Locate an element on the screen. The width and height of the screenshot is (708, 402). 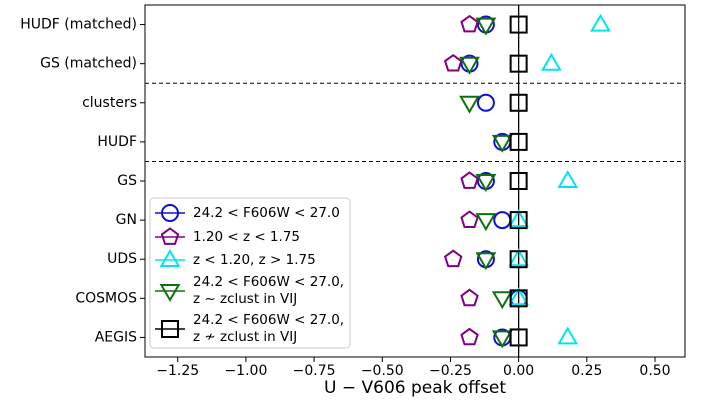
y-tick-label: COSMOS is located at coordinates (106, 298).